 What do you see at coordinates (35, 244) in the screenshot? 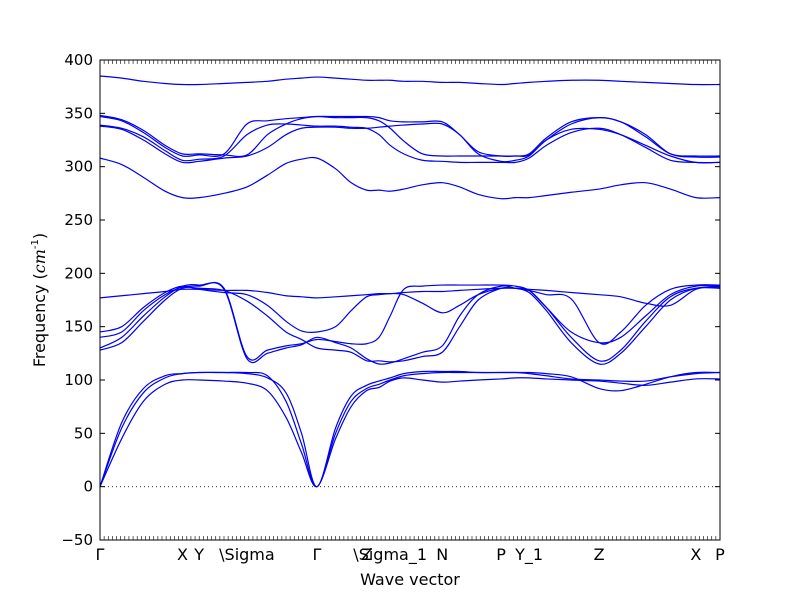
I see `y-axis-unit-exponent: -1` at bounding box center [35, 244].